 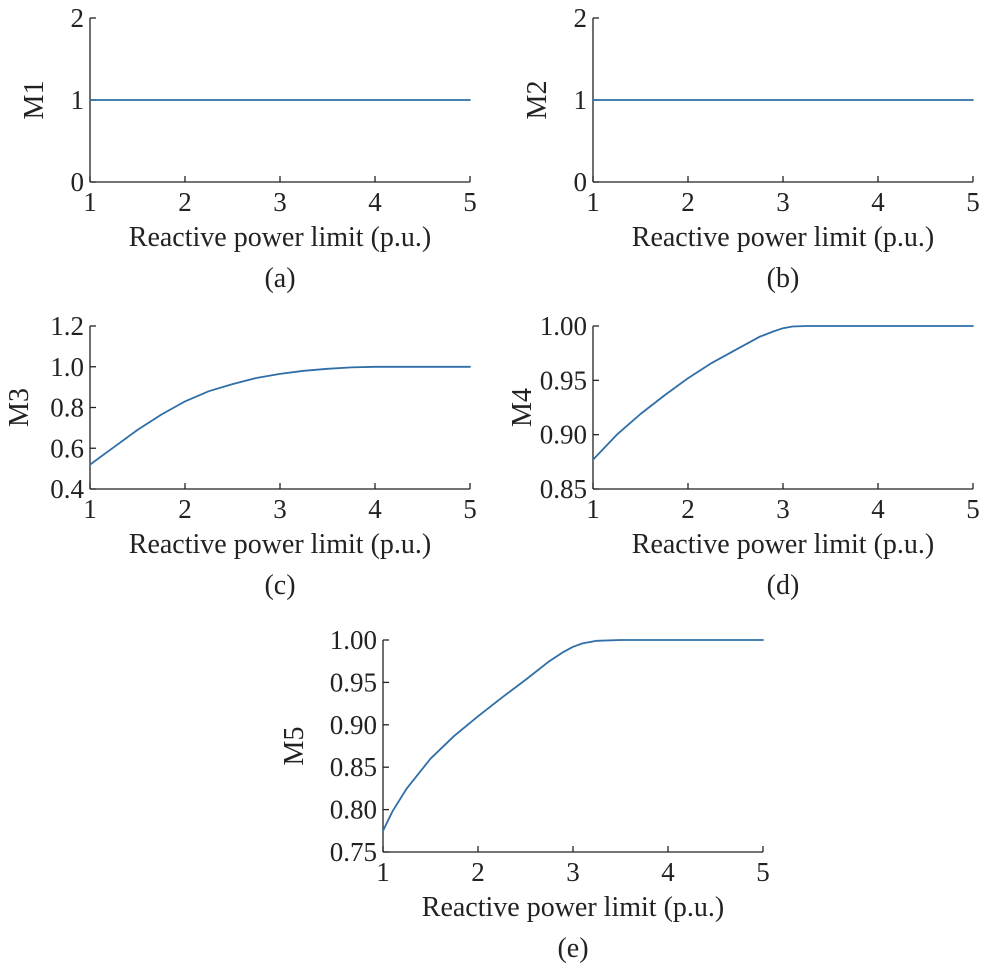 I want to click on y-axis-label: M4, so click(x=522, y=407).